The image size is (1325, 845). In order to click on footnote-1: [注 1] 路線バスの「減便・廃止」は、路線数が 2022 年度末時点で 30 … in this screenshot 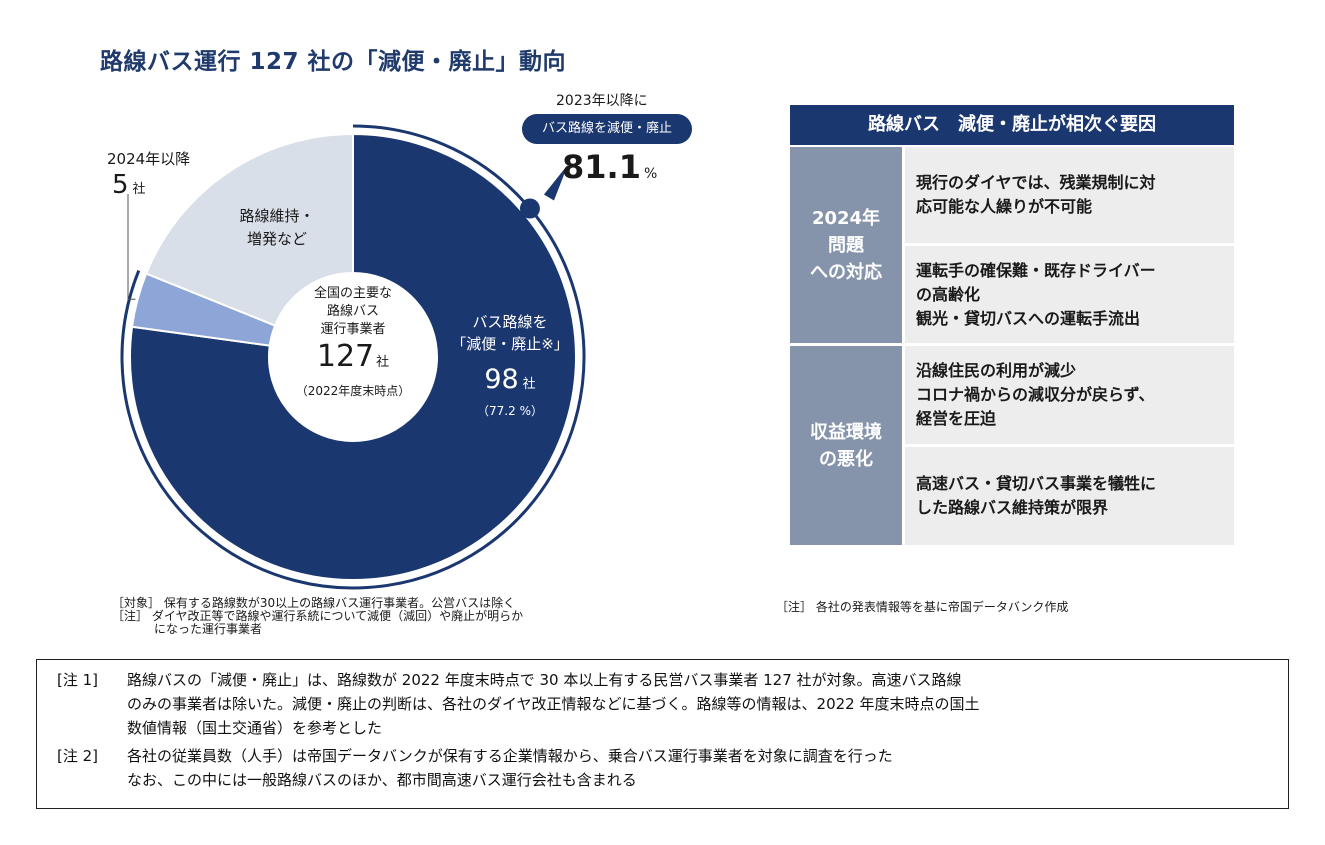, I will do `click(518, 704)`.